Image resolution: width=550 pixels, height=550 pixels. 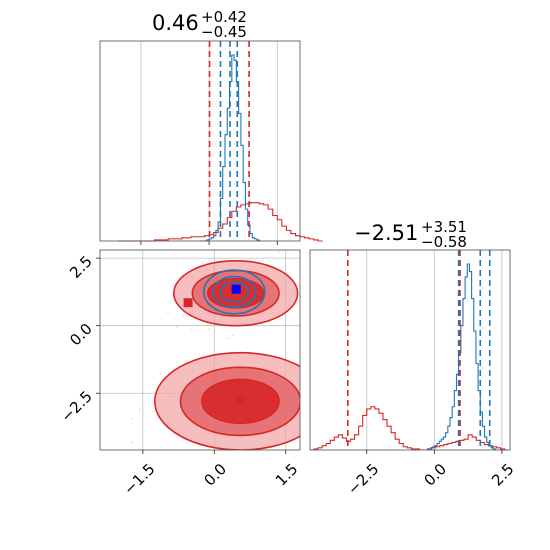 What do you see at coordinates (175, 23) in the screenshot?
I see `title-value-top-left: 0.46` at bounding box center [175, 23].